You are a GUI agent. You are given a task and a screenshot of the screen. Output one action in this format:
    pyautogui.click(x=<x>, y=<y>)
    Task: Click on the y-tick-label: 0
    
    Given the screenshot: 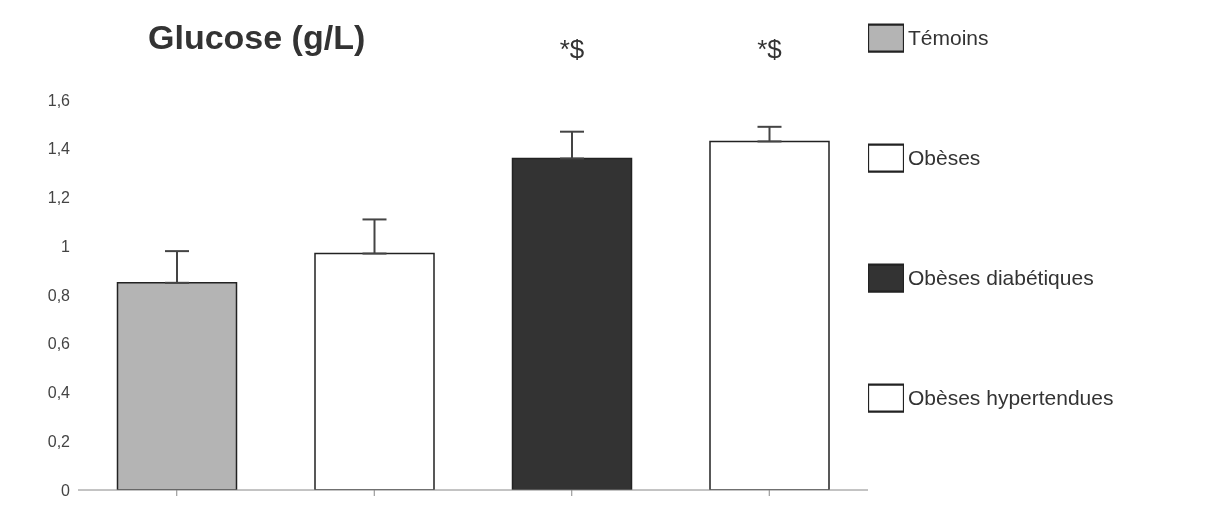 What is the action you would take?
    pyautogui.click(x=66, y=490)
    